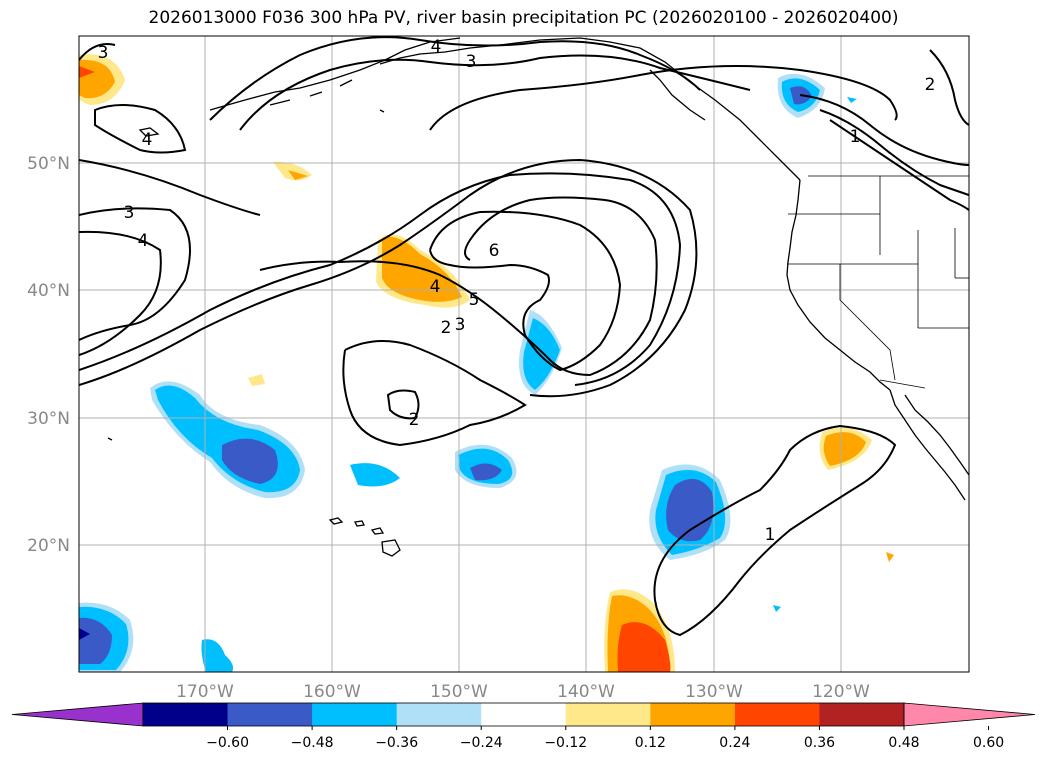 This screenshot has width=1047, height=765. What do you see at coordinates (48, 419) in the screenshot?
I see `lat-label: 30°N` at bounding box center [48, 419].